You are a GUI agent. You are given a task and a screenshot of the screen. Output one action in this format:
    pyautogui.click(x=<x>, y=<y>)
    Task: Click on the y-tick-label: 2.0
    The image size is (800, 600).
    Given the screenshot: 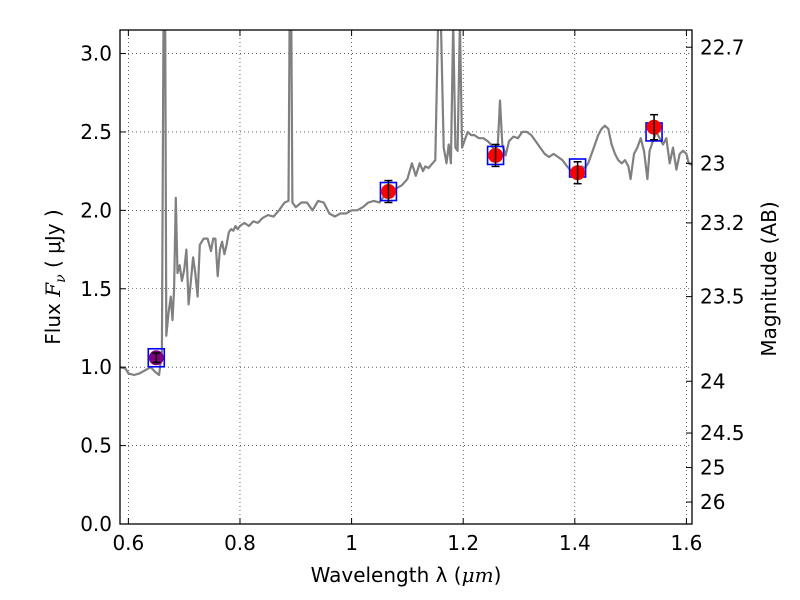 What is the action you would take?
    pyautogui.click(x=96, y=210)
    